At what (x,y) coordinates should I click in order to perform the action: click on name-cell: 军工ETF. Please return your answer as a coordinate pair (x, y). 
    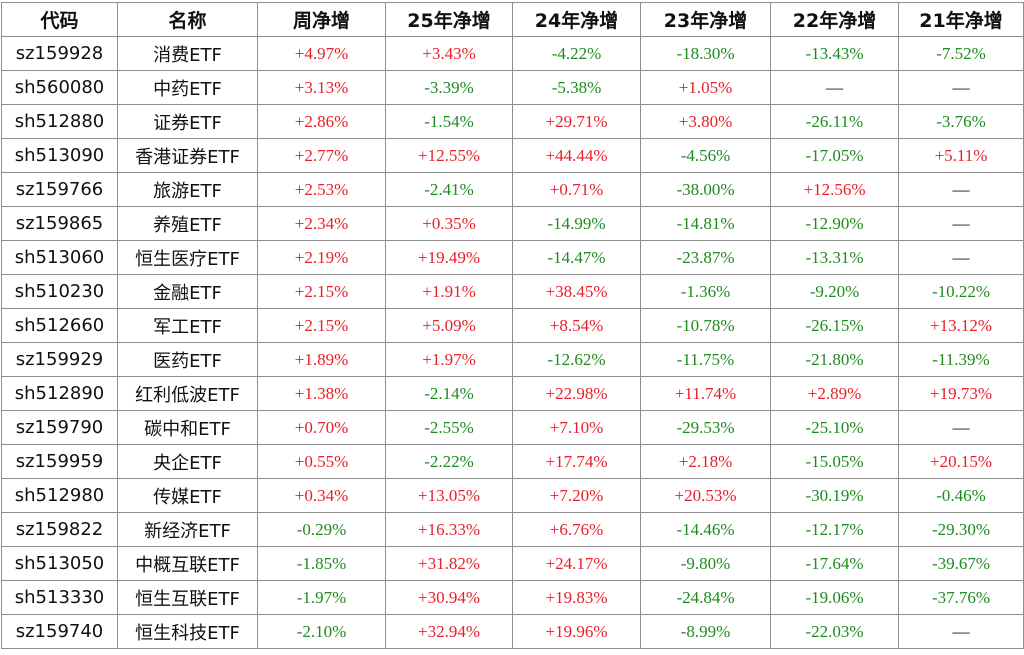
    Looking at the image, I should click on (187, 325).